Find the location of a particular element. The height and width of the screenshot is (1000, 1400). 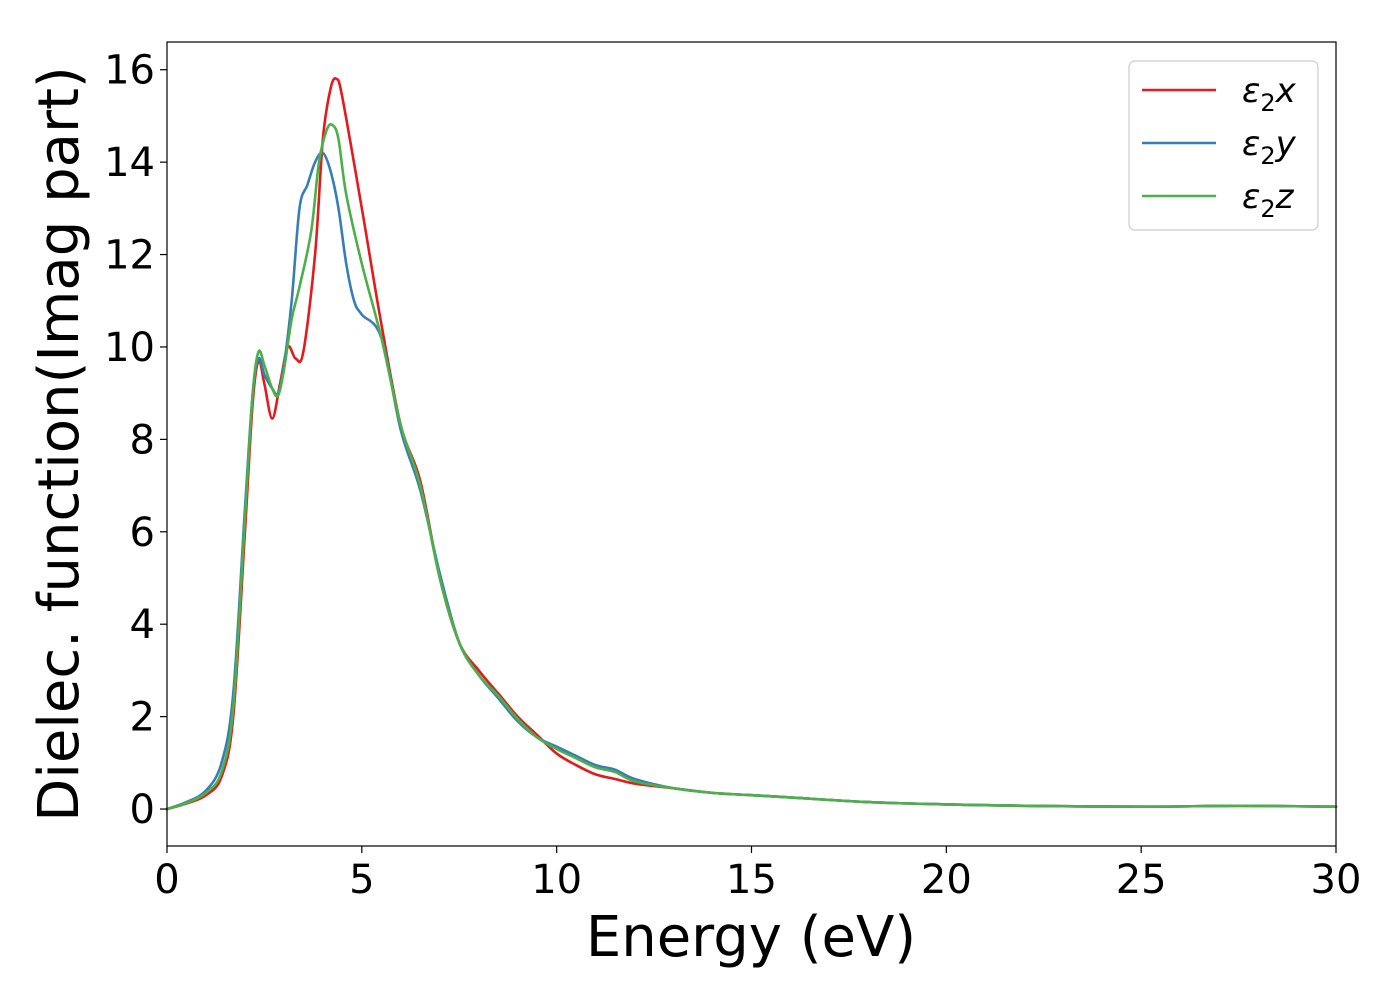

x-tick-label: 25 is located at coordinates (1141, 880).